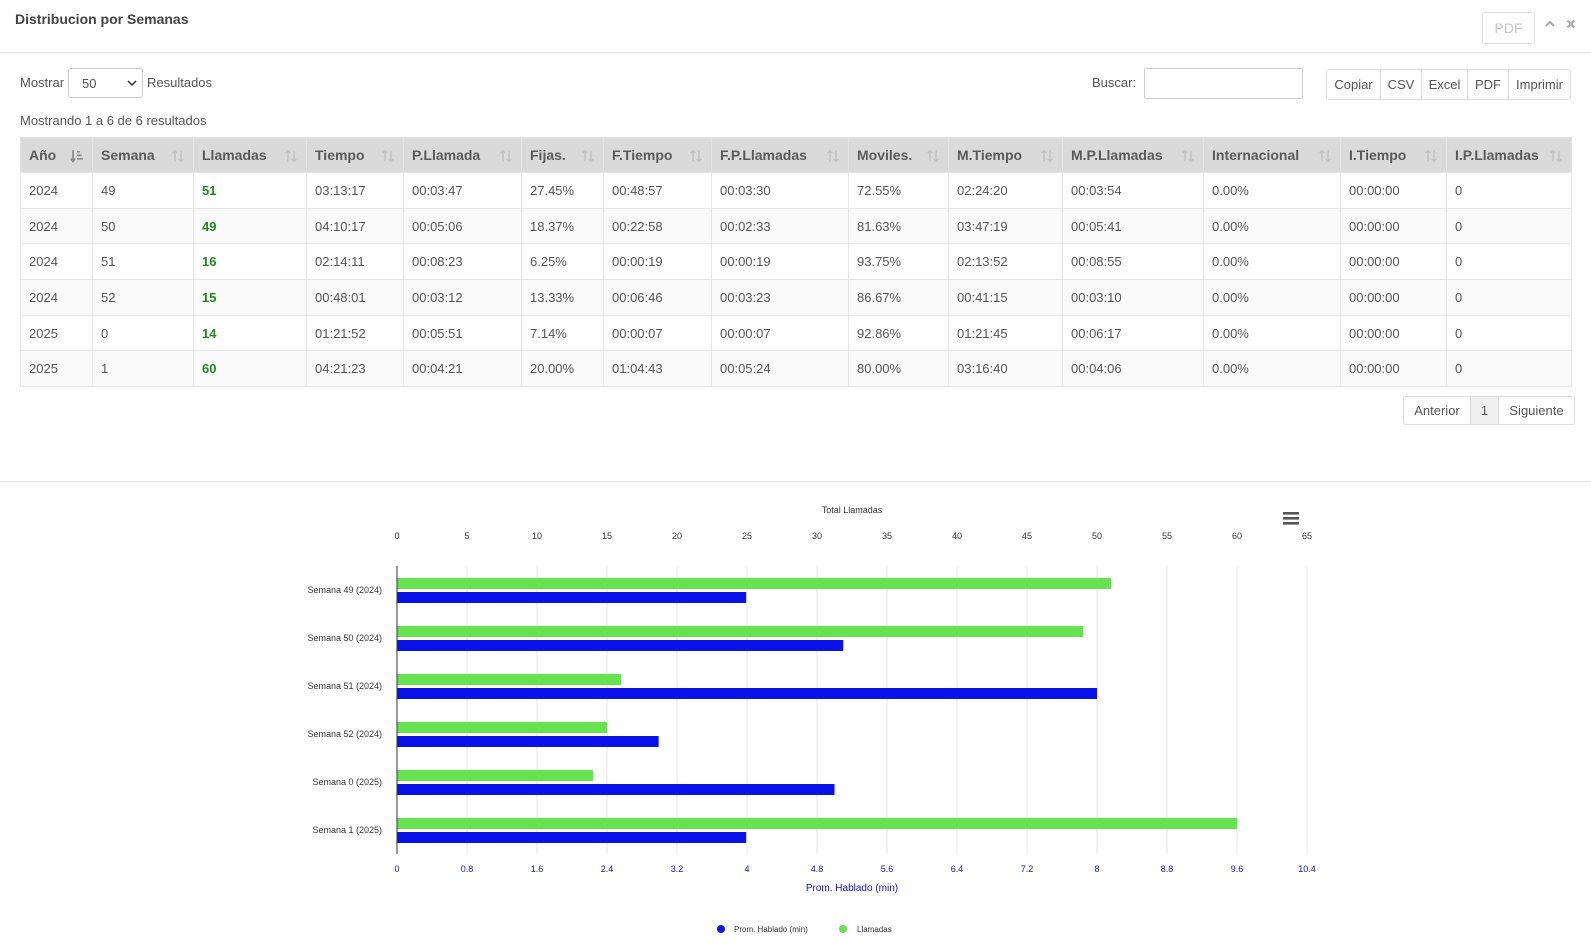 The height and width of the screenshot is (946, 1591). Describe the element at coordinates (250, 369) in the screenshot. I see `table-cell: 60` at that location.